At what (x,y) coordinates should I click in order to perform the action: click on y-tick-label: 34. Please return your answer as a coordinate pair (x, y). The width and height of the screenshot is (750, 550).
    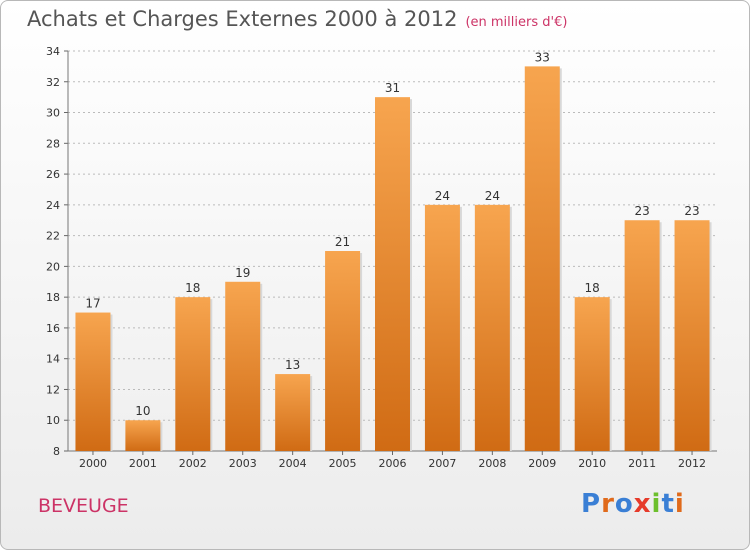
    Looking at the image, I should click on (53, 51).